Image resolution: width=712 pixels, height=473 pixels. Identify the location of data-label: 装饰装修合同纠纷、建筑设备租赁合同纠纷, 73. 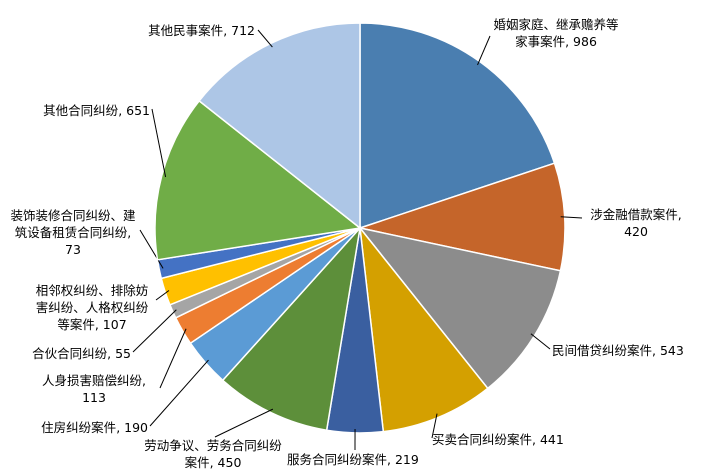
(73, 232).